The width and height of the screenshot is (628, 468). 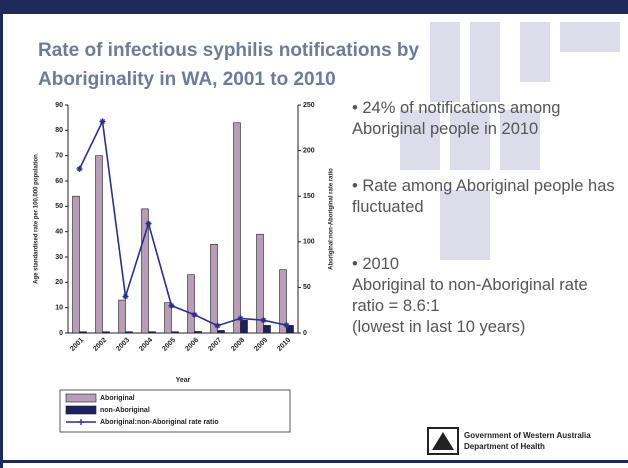 I want to click on x-tick-label: 2003, so click(x=123, y=345).